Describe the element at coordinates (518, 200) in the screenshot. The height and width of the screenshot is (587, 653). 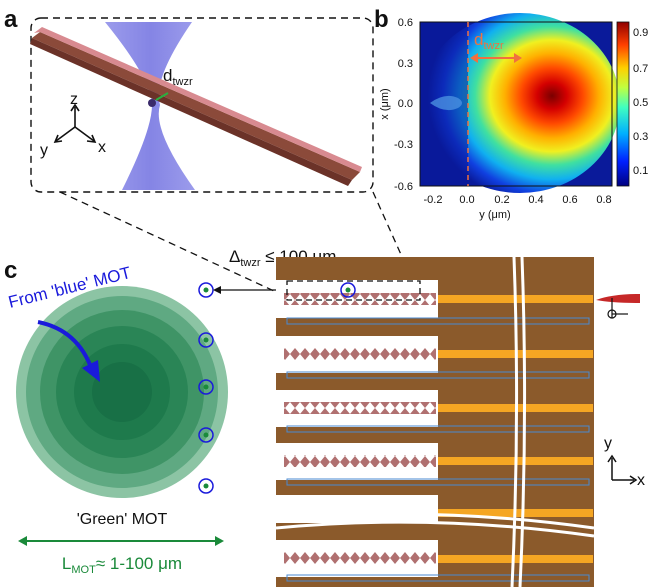
I see `heatmap-x-ticks: -0.2 0.0 0.2 0.4 0.6 0.8` at that location.